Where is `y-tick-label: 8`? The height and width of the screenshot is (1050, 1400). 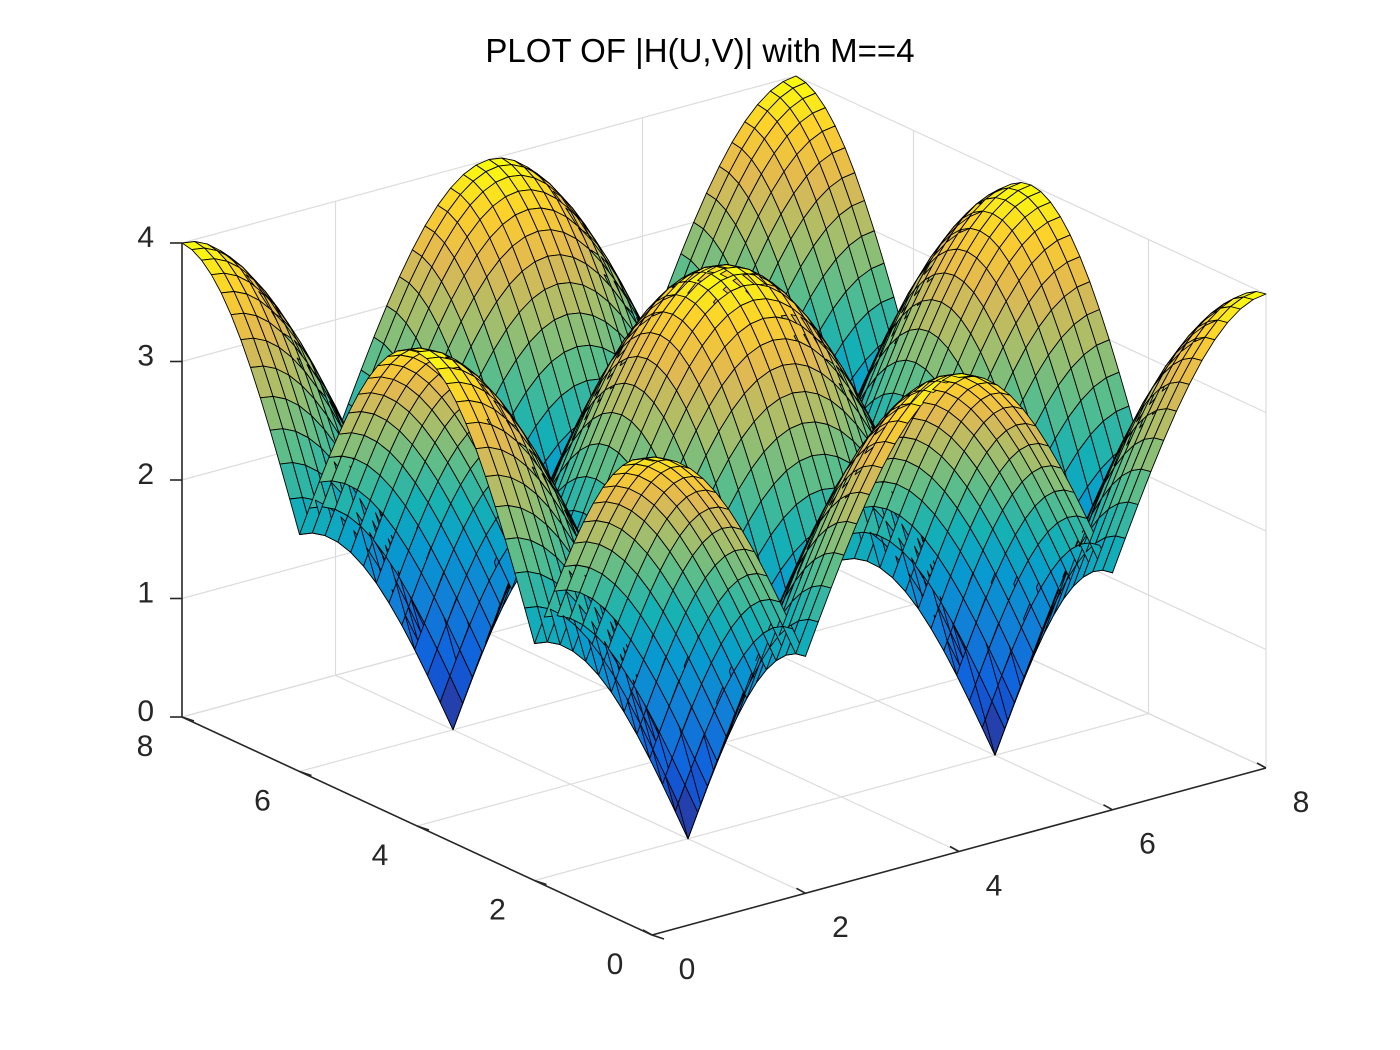 y-tick-label: 8 is located at coordinates (145, 746).